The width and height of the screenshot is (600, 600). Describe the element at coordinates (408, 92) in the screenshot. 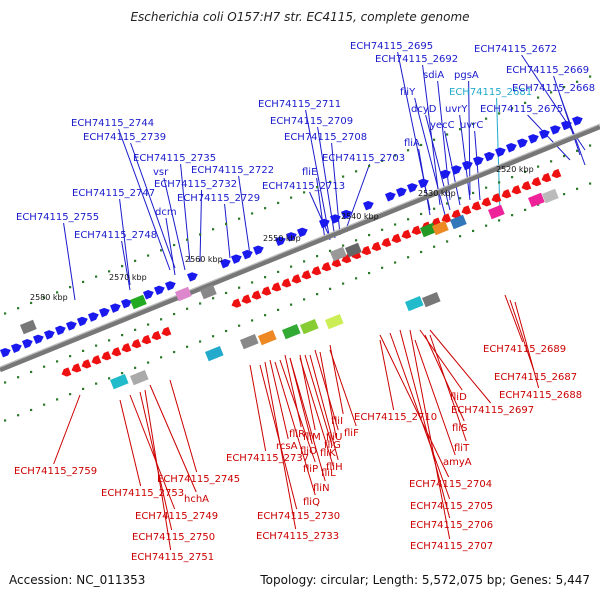

I see `forward-gene-label: fliY` at that location.